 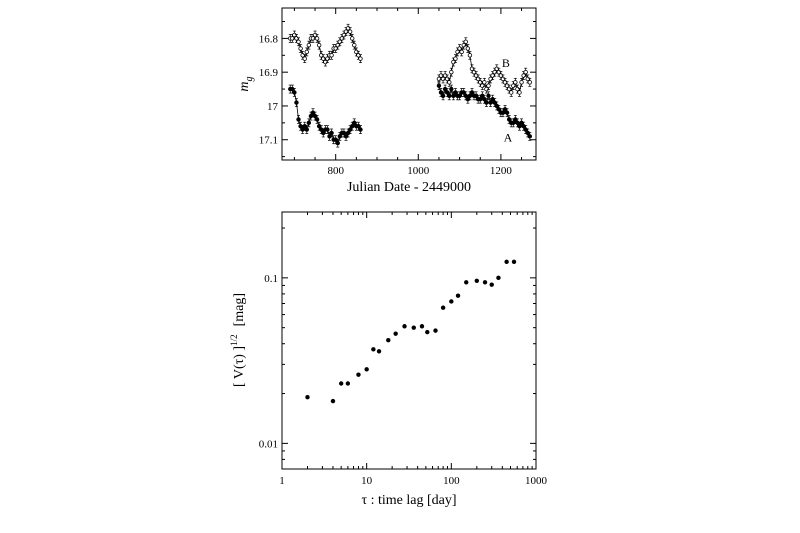 What do you see at coordinates (508, 137) in the screenshot?
I see `series-label-A: A` at bounding box center [508, 137].